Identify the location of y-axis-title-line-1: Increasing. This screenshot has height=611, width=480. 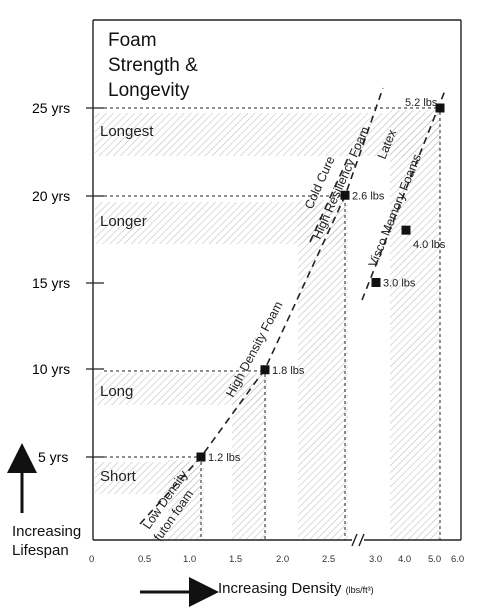
(47, 531).